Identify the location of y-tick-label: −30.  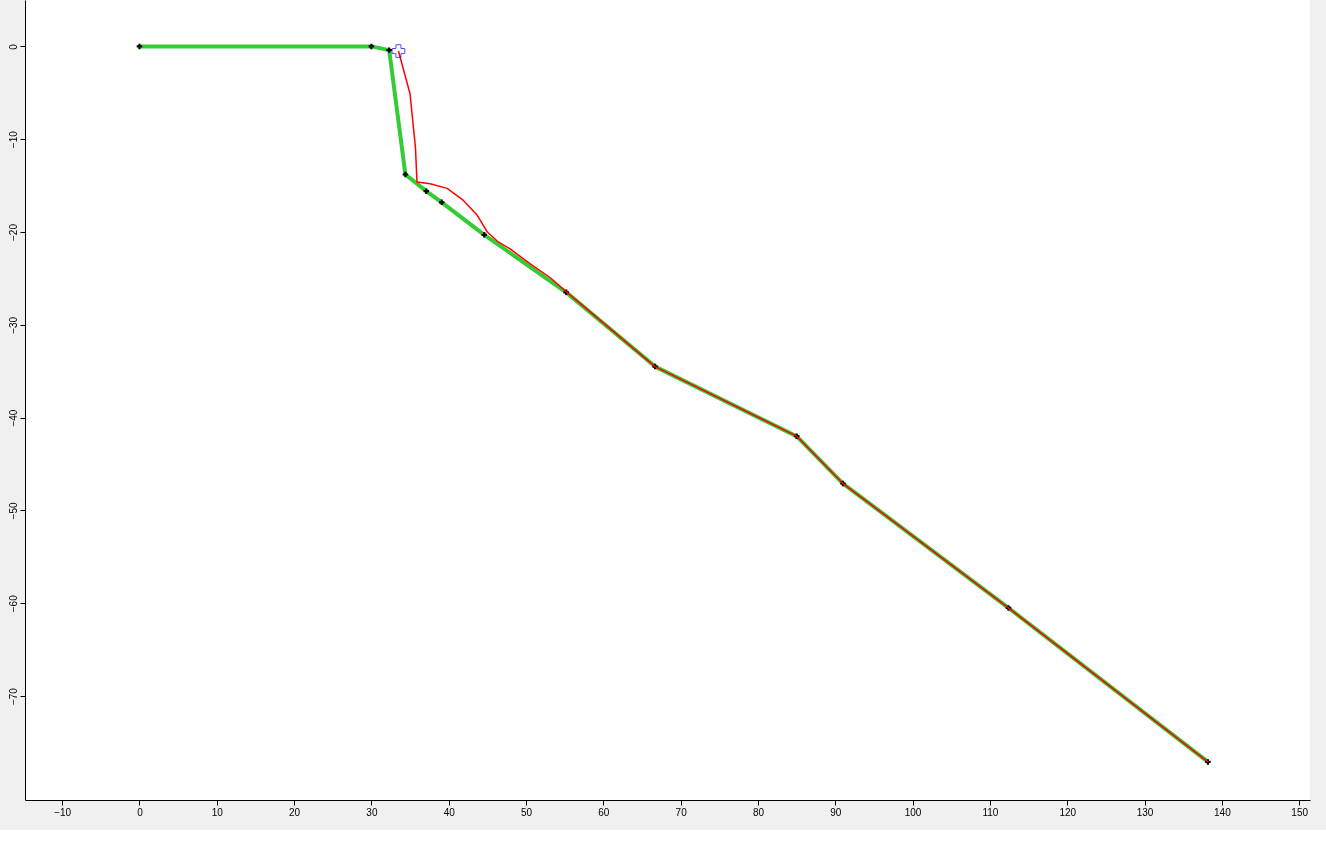
(13, 325).